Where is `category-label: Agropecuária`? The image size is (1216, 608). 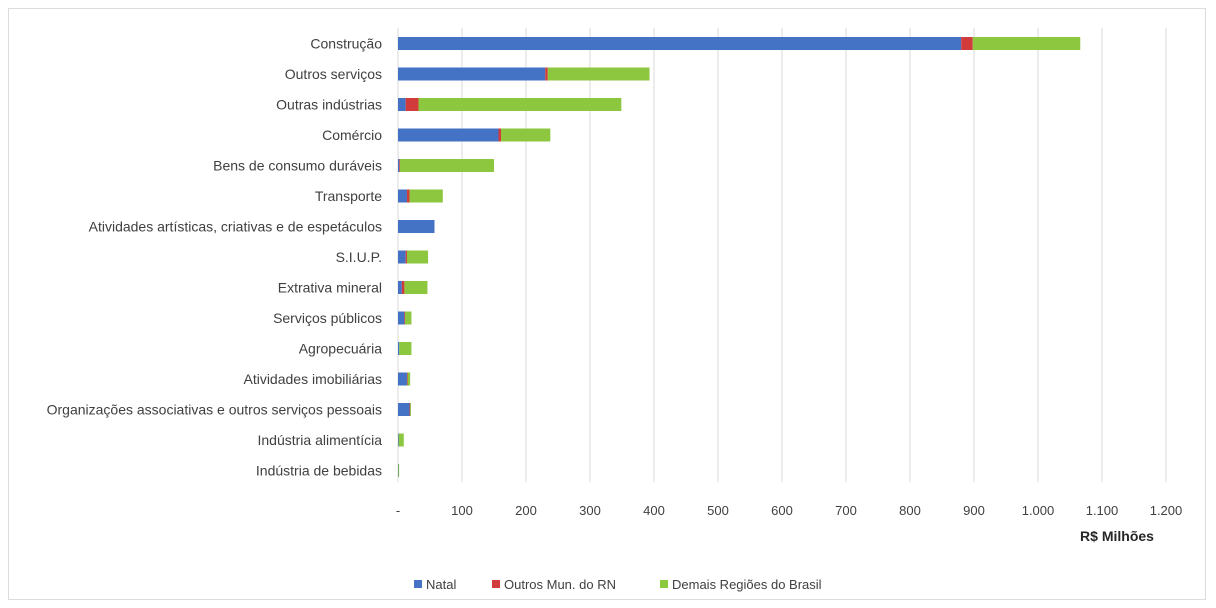
category-label: Agropecuária is located at coordinates (340, 349).